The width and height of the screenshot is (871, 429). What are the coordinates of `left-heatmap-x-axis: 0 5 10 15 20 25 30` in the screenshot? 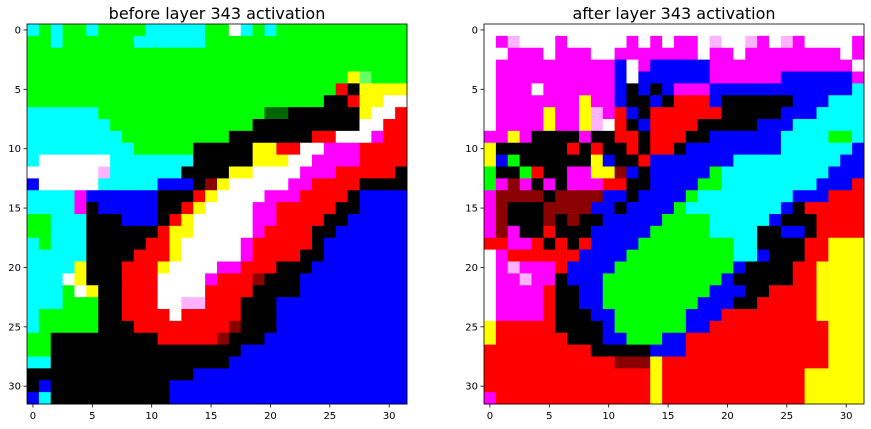 It's located at (213, 413).